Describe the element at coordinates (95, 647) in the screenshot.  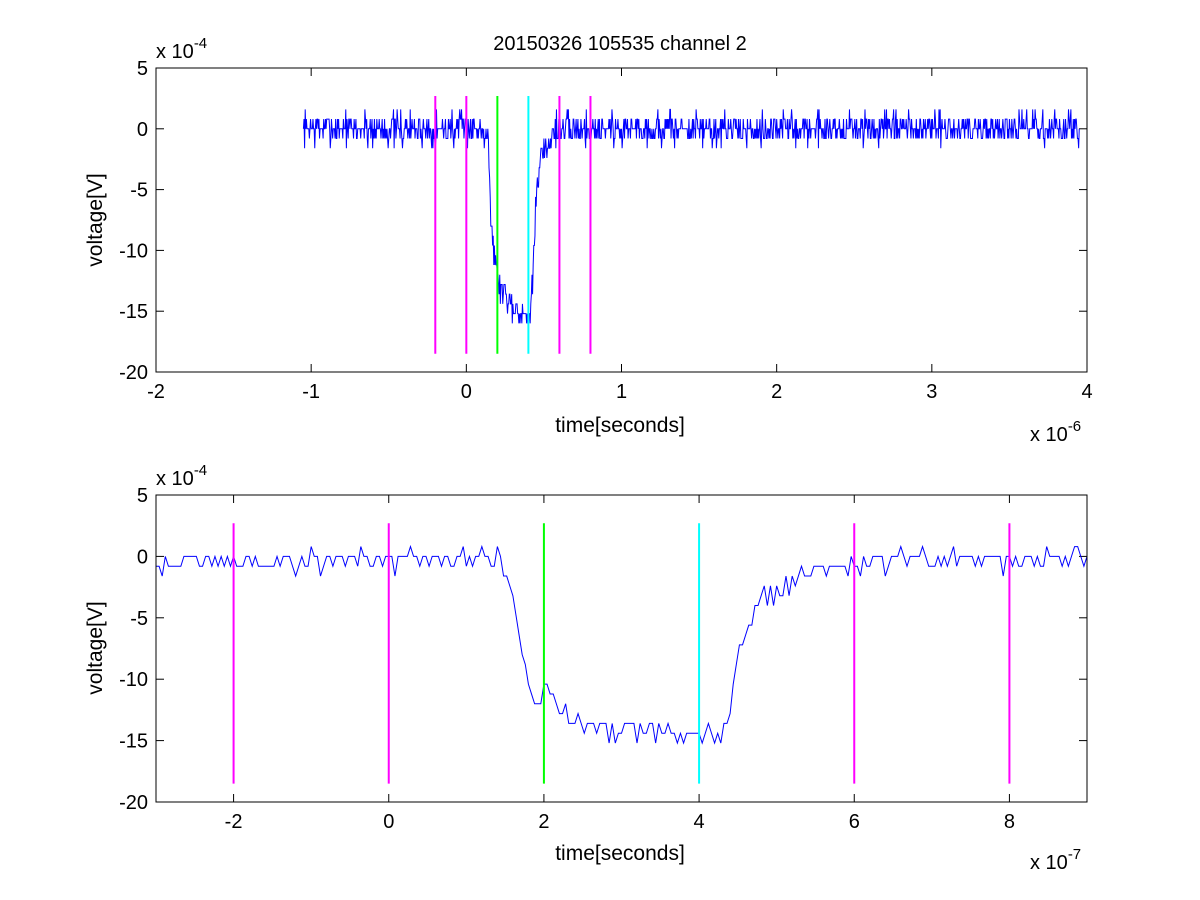
I see `bottom-y-axis-label: voltage[V]` at that location.